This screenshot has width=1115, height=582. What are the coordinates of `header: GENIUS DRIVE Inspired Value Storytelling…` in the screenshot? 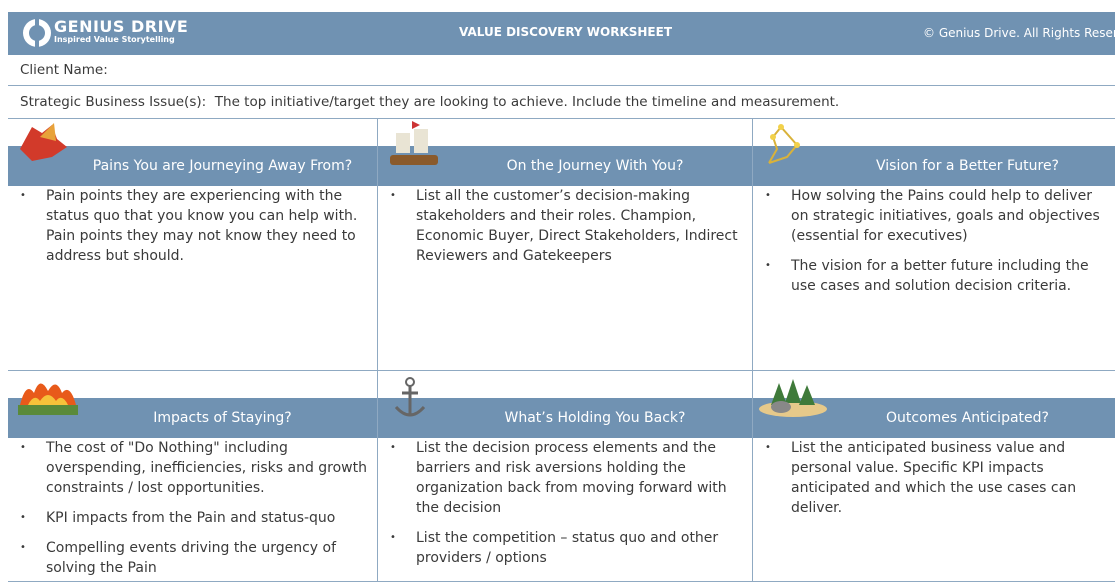 It's located at (561, 33).